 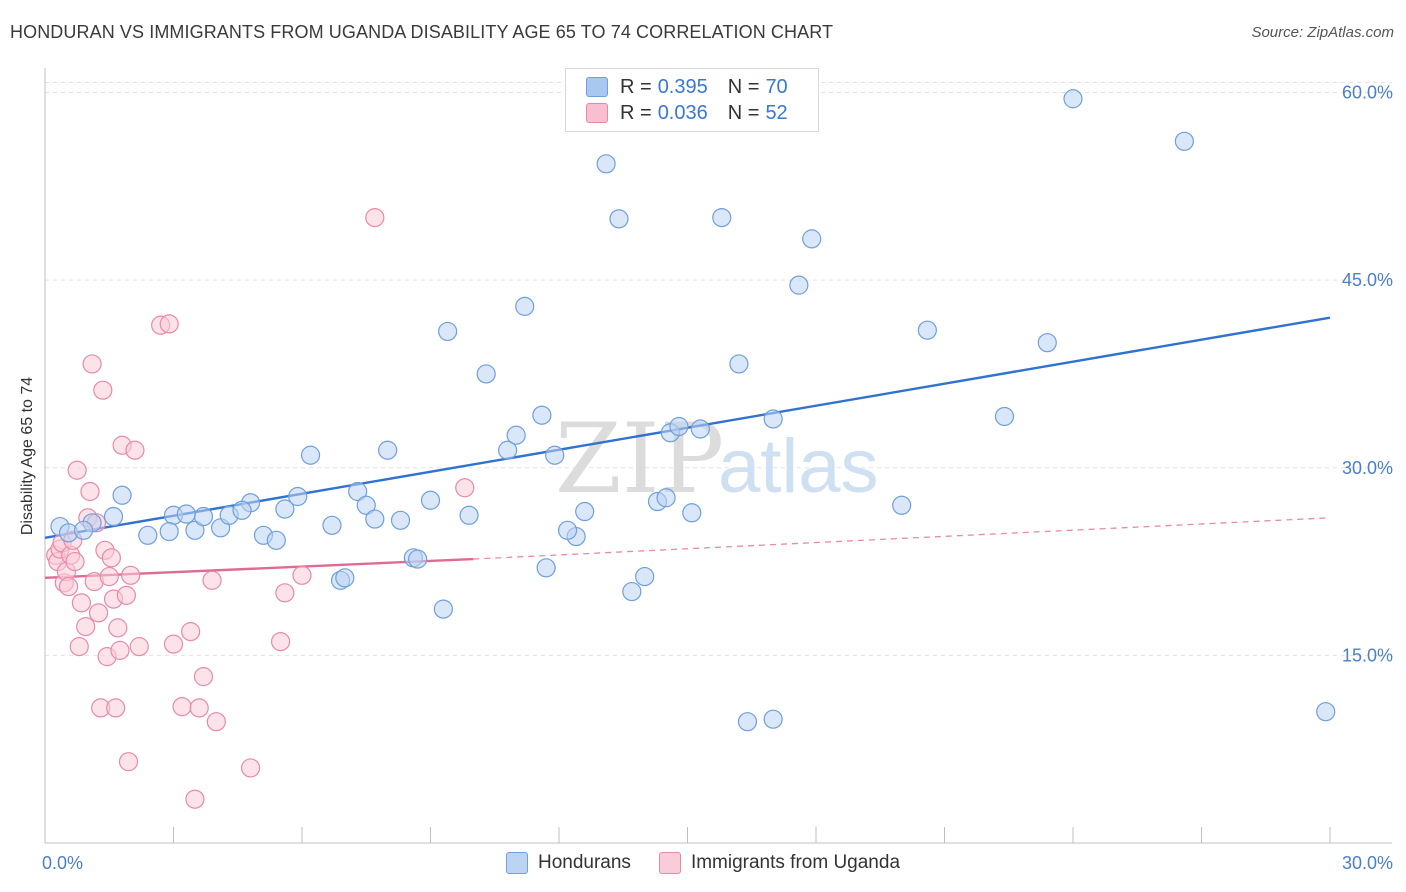 What do you see at coordinates (1367, 863) in the screenshot?
I see `x-tick-label: 30.0%` at bounding box center [1367, 863].